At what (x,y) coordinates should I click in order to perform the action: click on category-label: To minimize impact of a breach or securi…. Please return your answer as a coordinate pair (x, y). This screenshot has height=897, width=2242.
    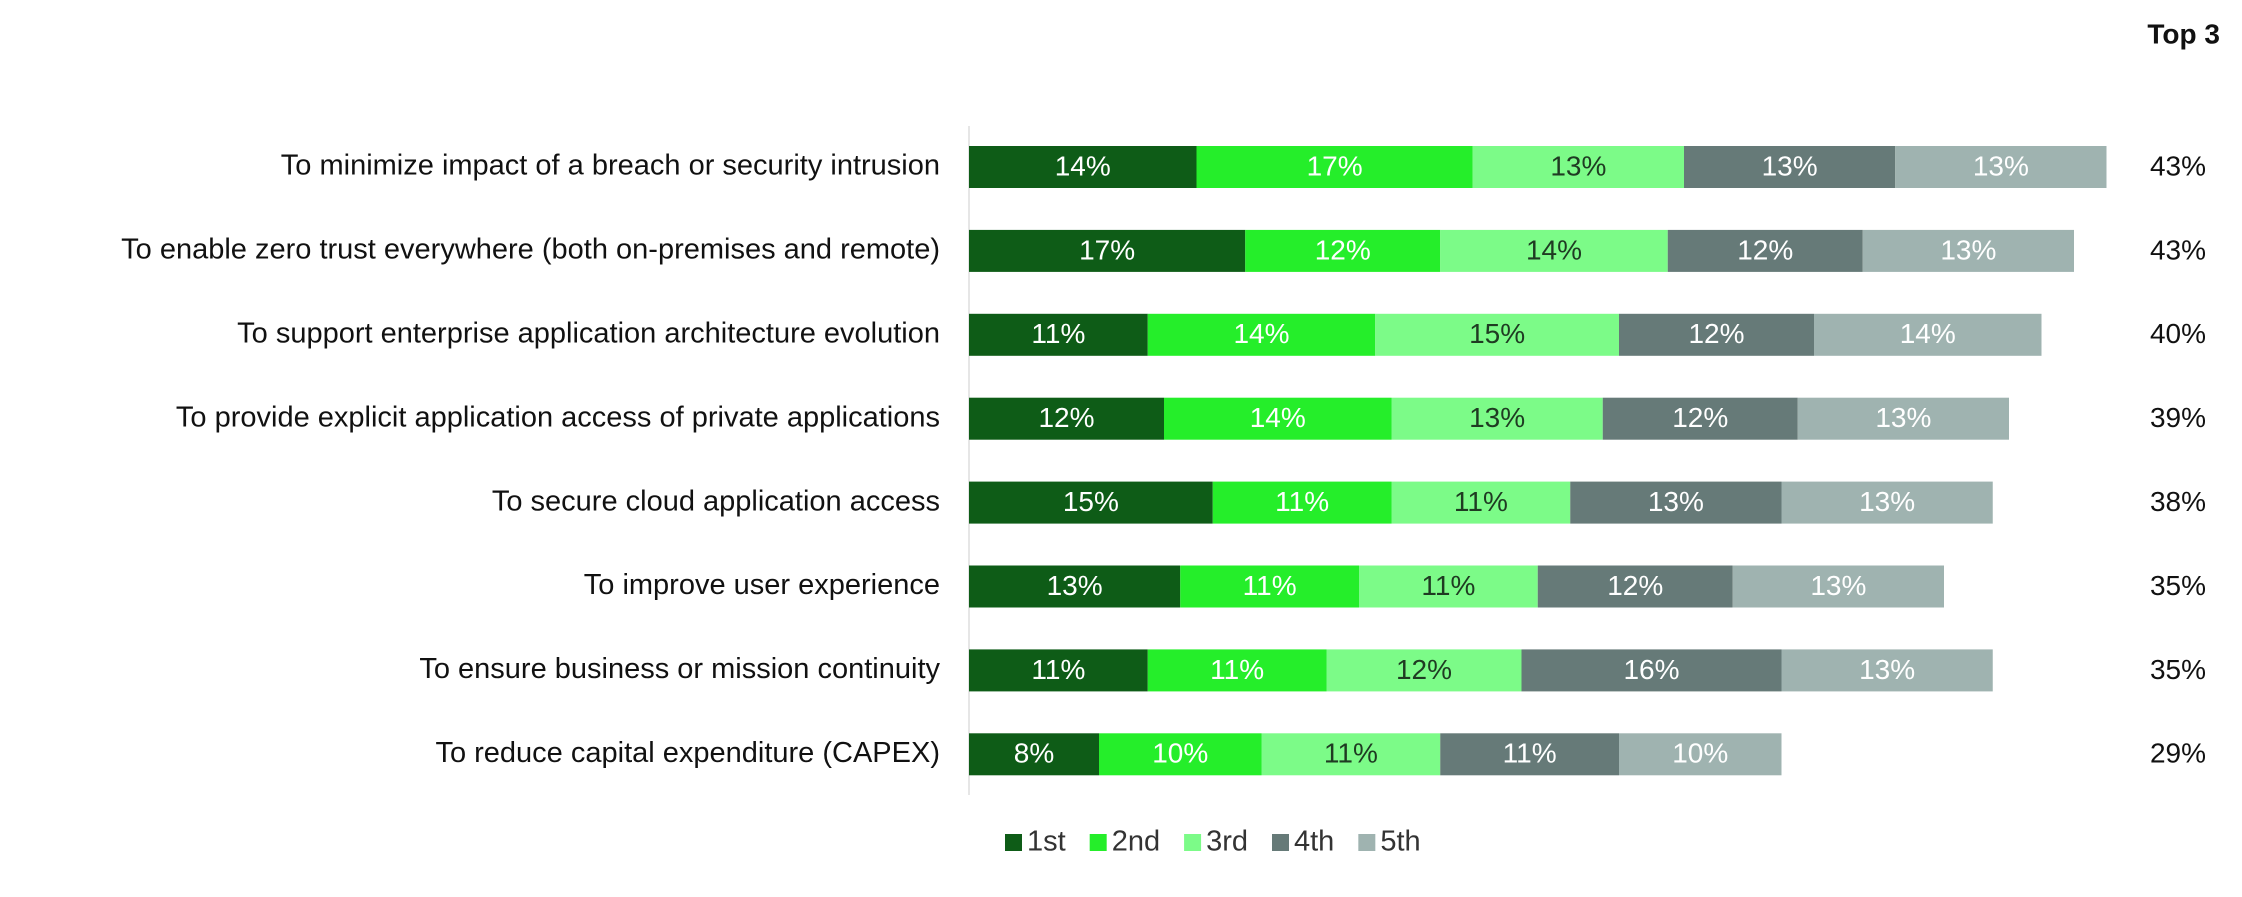
    Looking at the image, I should click on (610, 166).